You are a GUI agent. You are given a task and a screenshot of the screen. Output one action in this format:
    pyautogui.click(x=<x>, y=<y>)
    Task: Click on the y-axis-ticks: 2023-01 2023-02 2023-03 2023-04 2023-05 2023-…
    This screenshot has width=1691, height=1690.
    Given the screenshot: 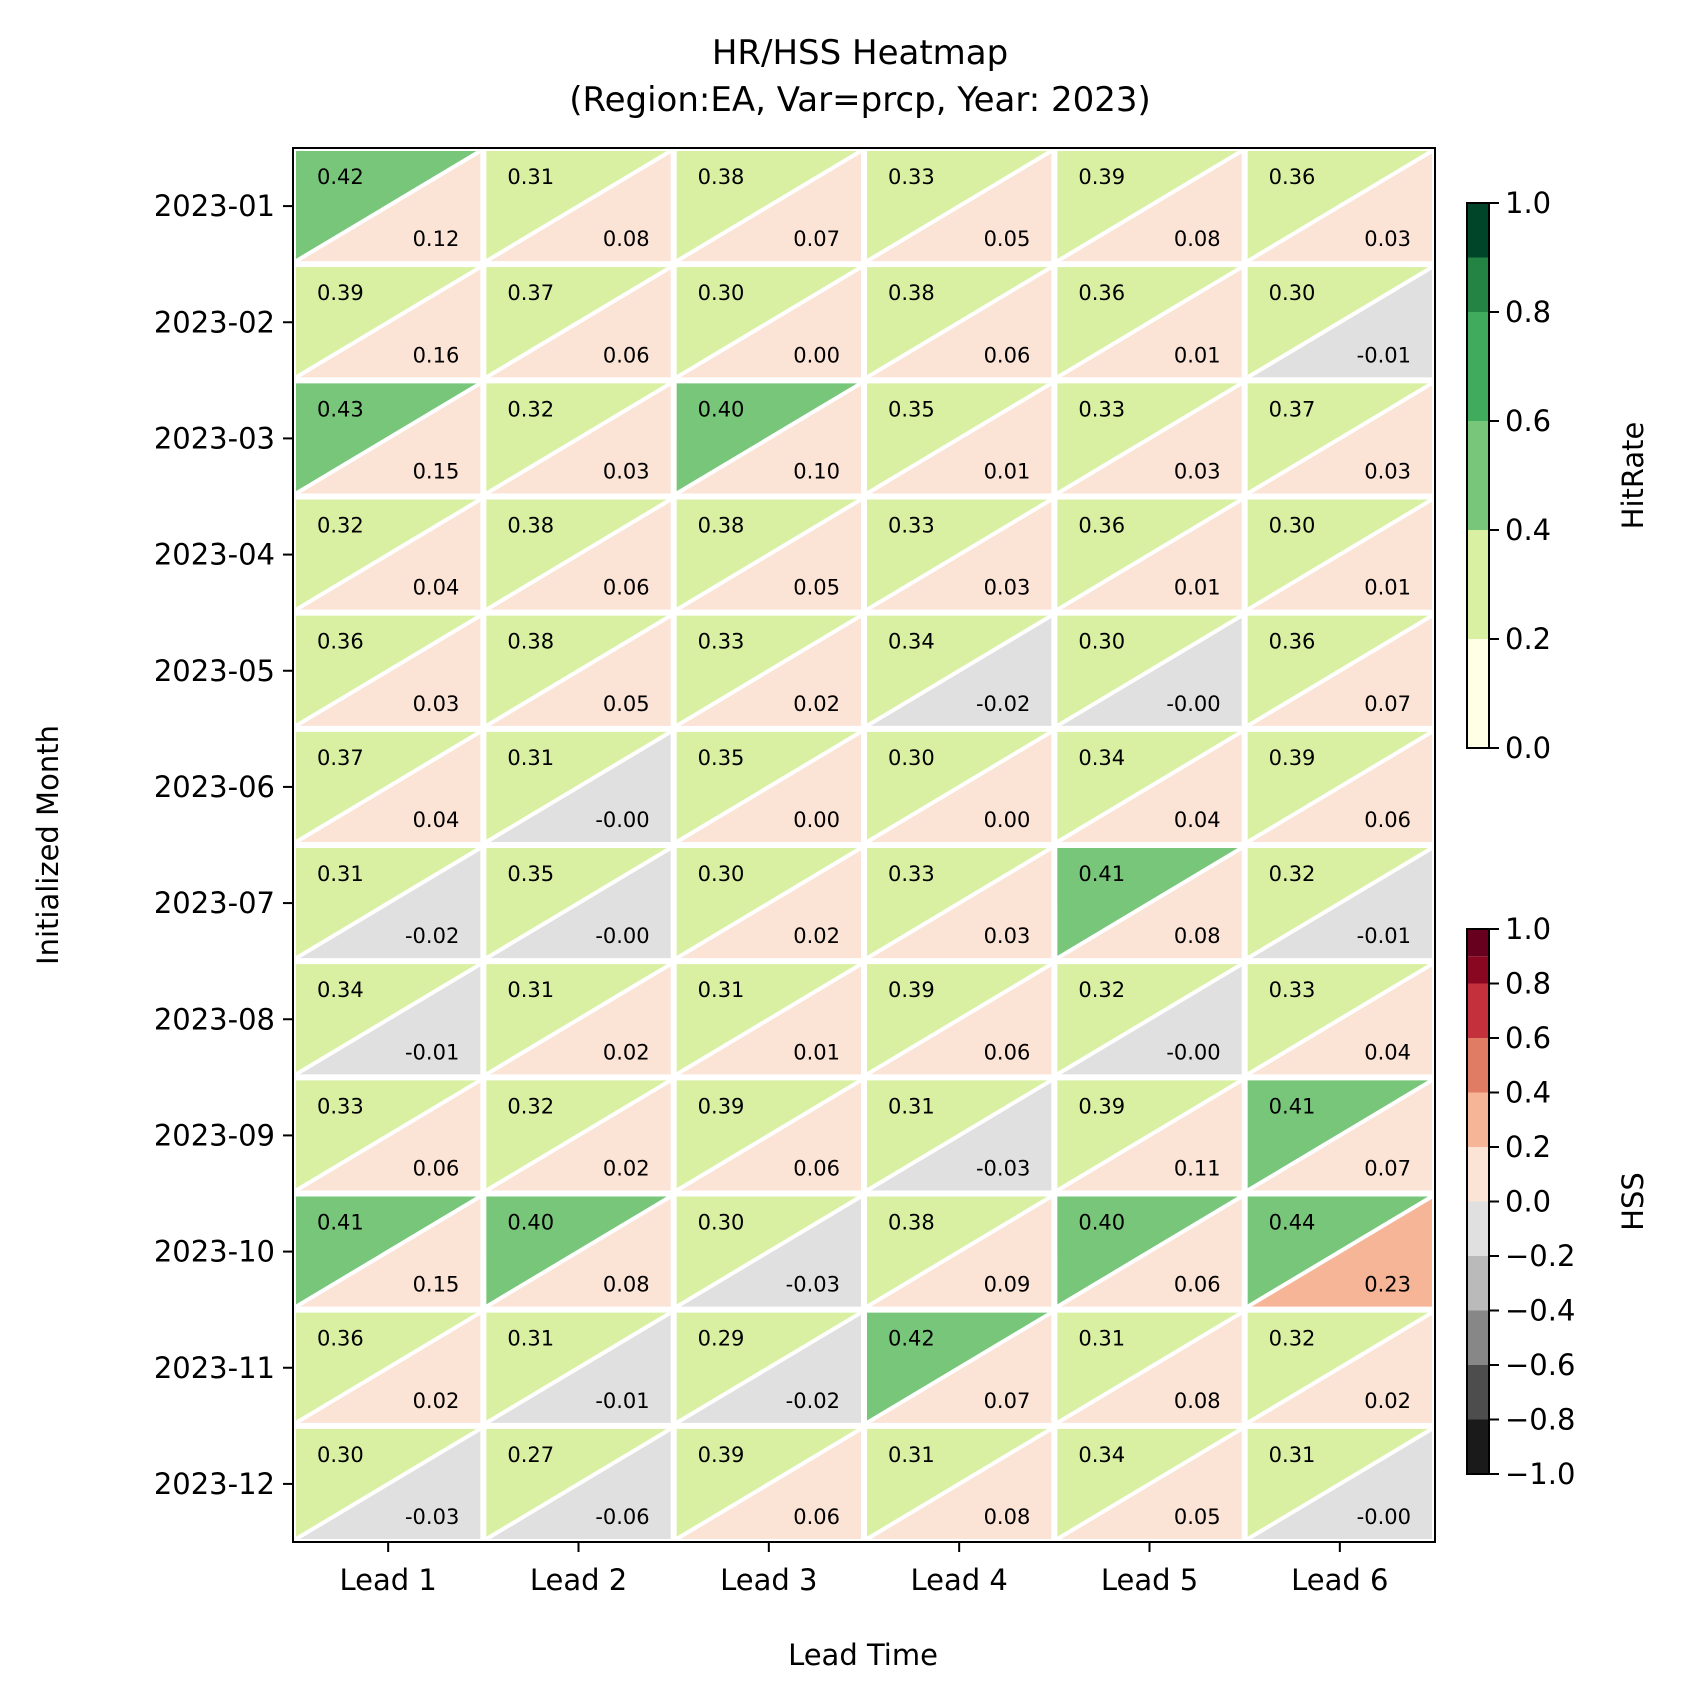 What is the action you would take?
    pyautogui.click(x=223, y=845)
    